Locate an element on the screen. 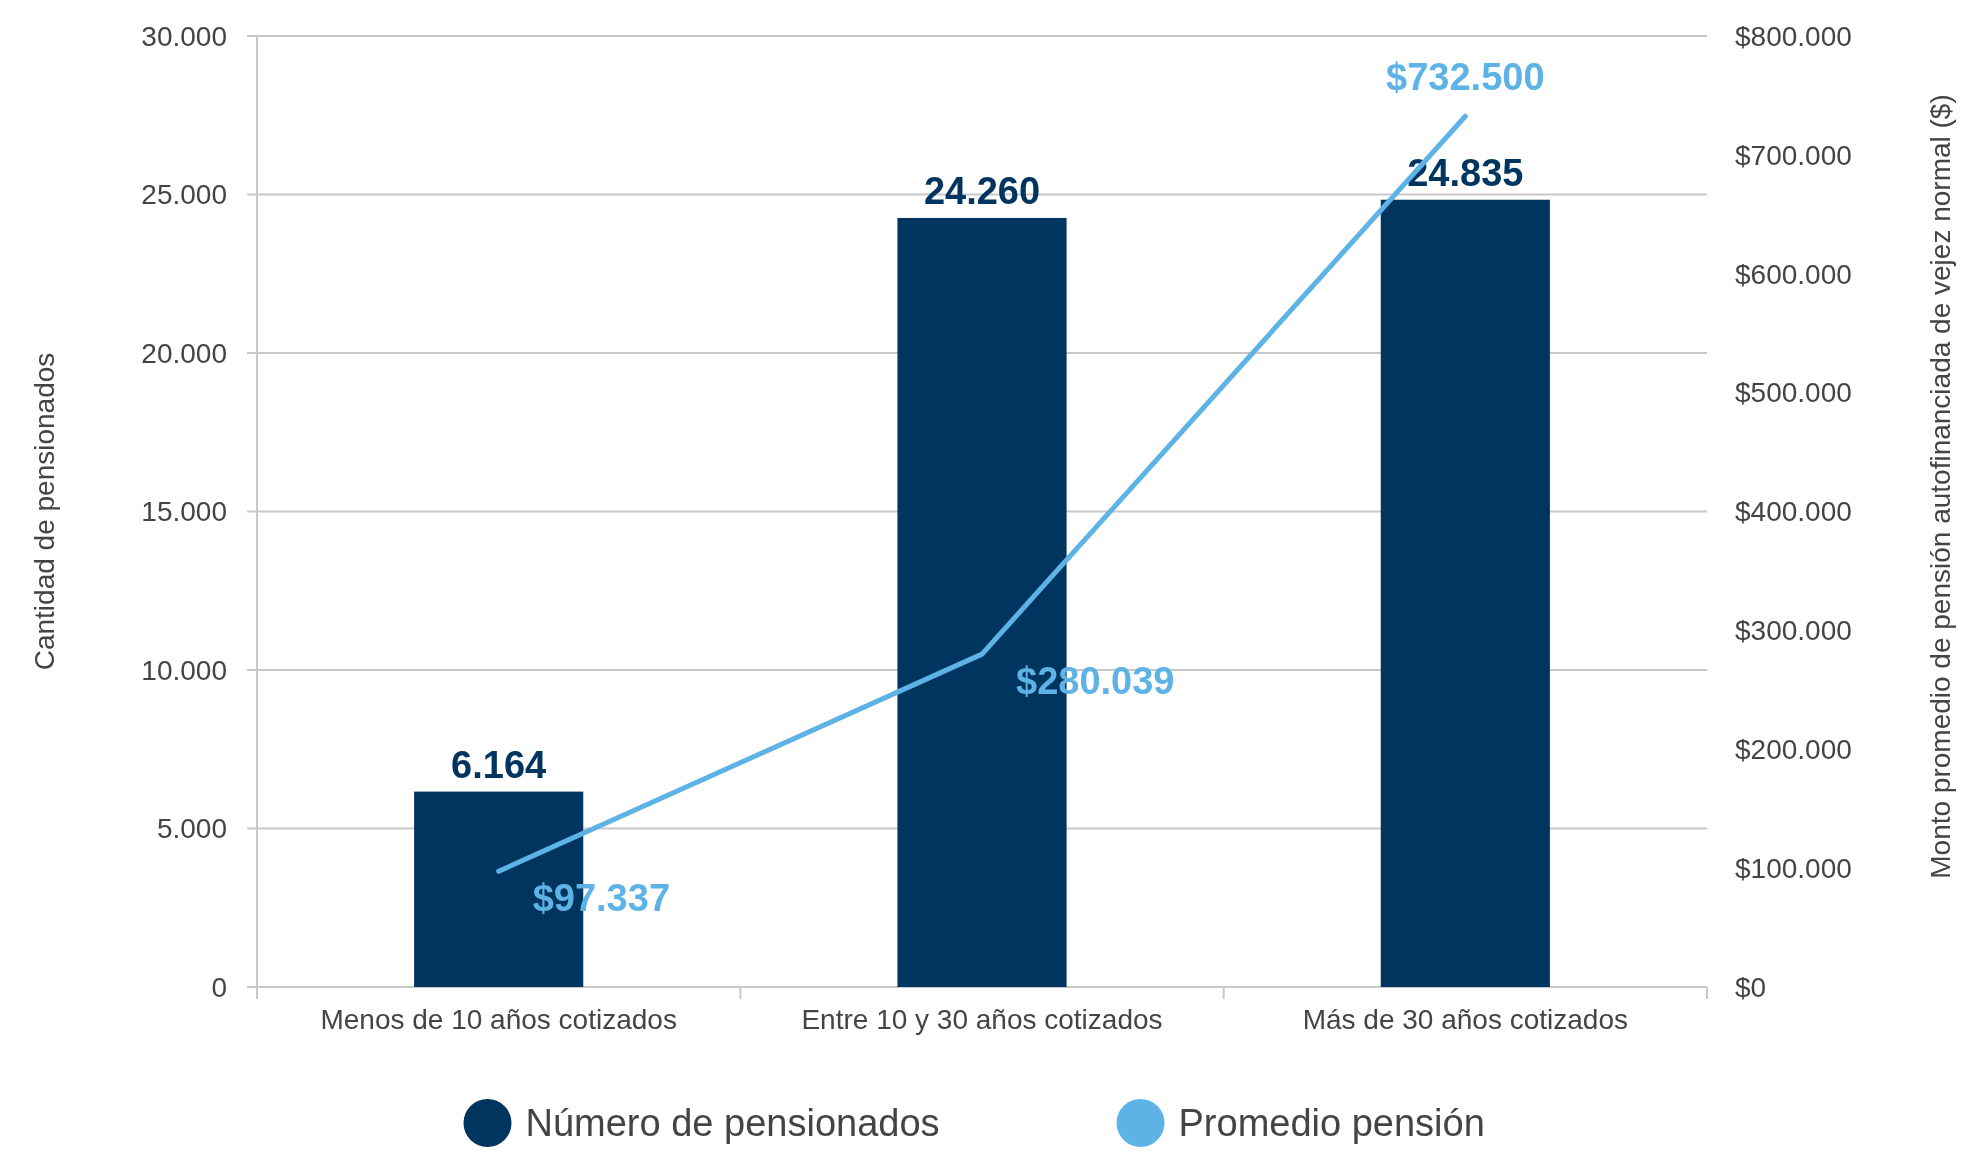 The height and width of the screenshot is (1171, 1971). legend-label: Número de pensionados is located at coordinates (732, 1123).